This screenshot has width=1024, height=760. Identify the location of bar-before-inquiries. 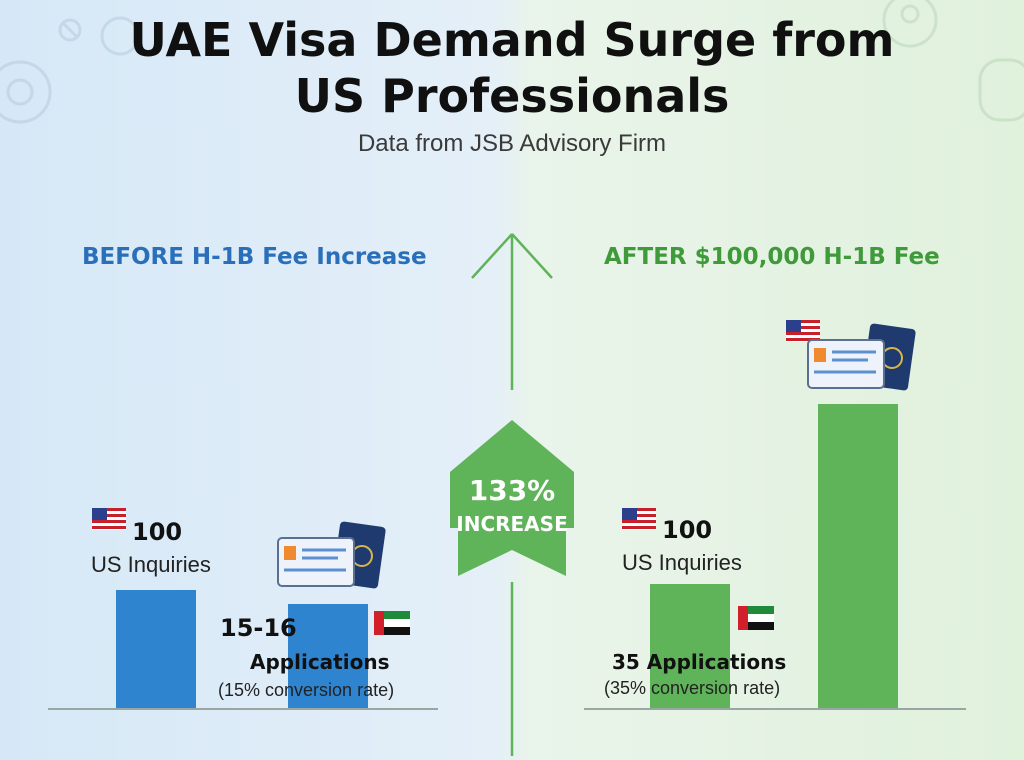
(156, 649).